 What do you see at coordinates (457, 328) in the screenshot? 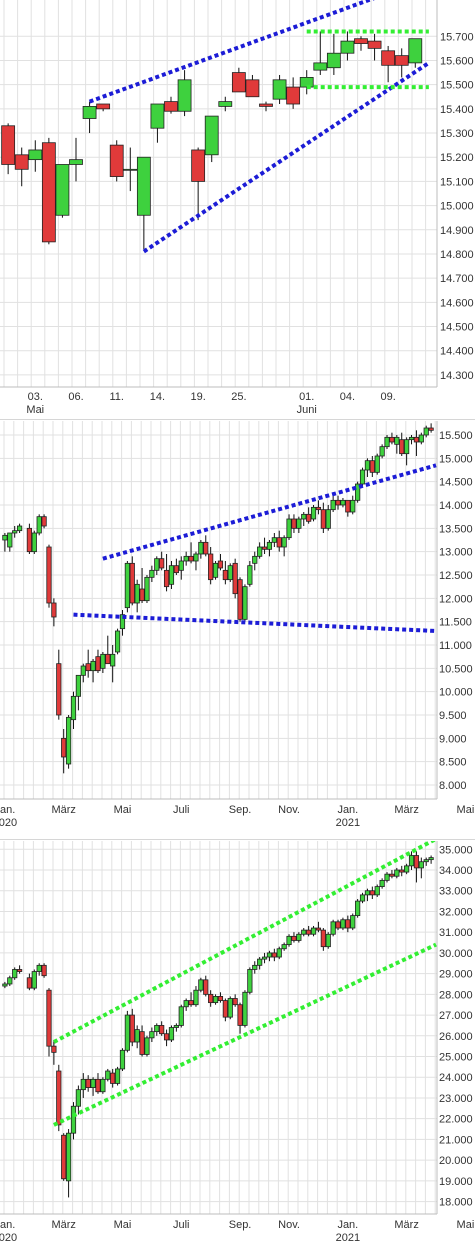
I see `y-tick-label: 14.500` at bounding box center [457, 328].